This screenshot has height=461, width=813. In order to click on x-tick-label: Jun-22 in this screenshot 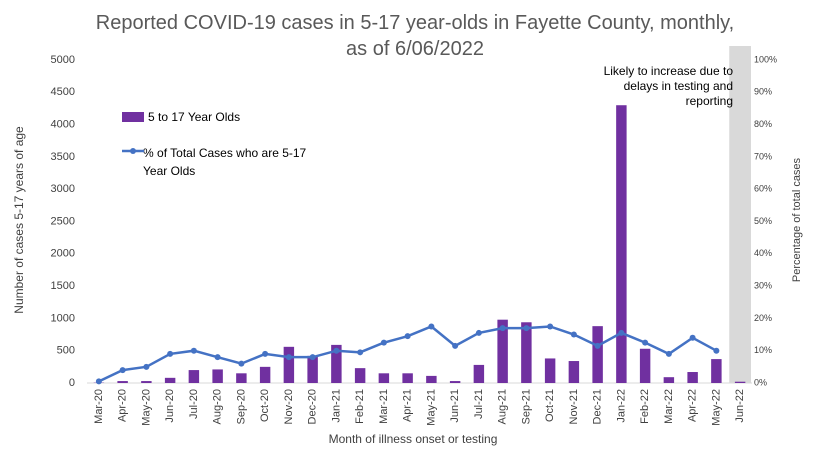, I will do `click(740, 406)`.